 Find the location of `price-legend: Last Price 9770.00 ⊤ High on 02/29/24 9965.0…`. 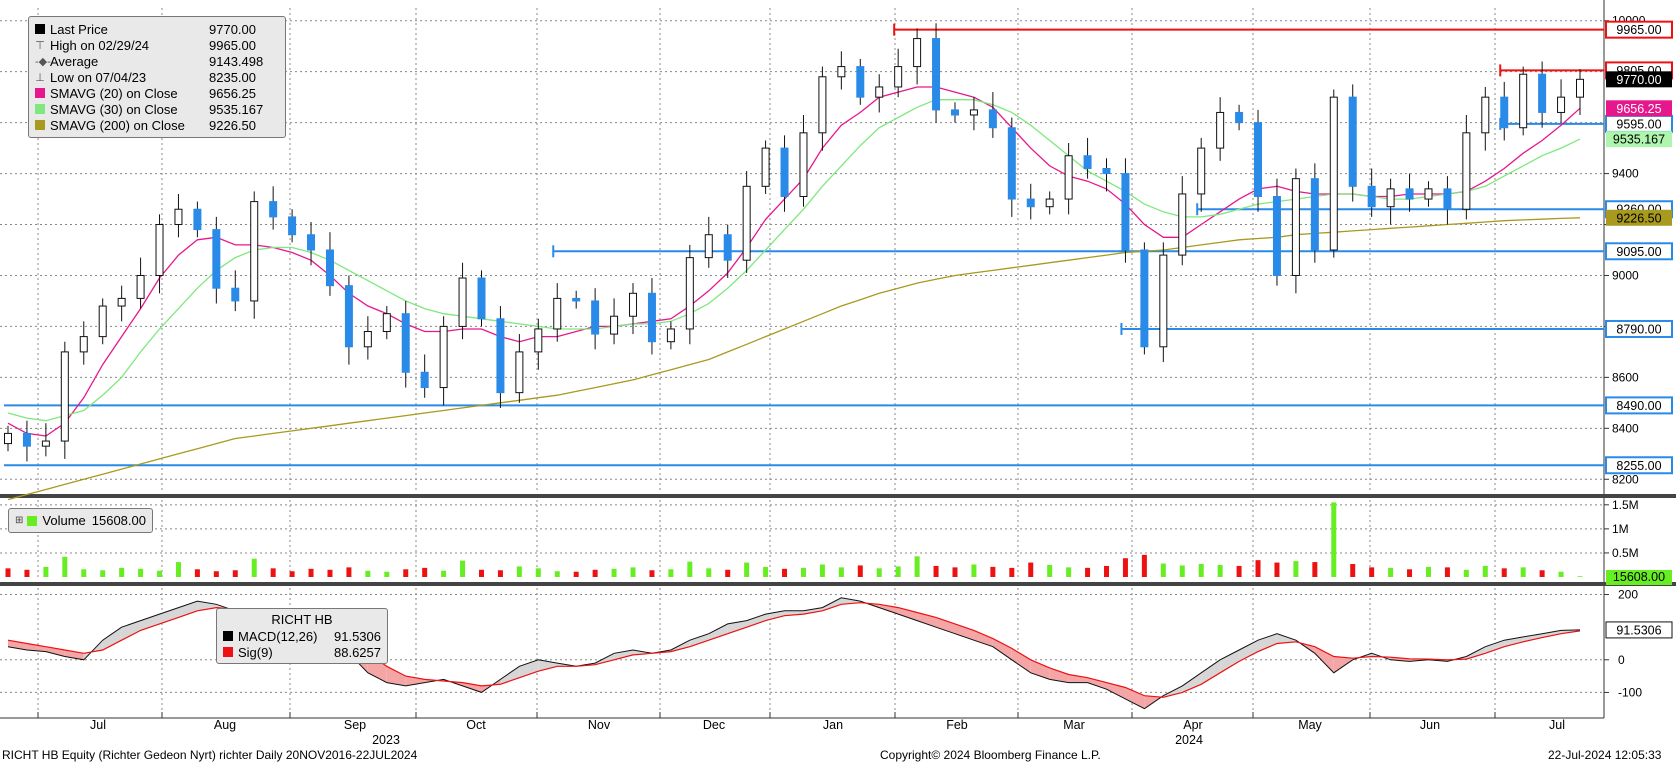

price-legend: Last Price 9770.00 ⊤ High on 02/29/24 9965.0… is located at coordinates (157, 77).